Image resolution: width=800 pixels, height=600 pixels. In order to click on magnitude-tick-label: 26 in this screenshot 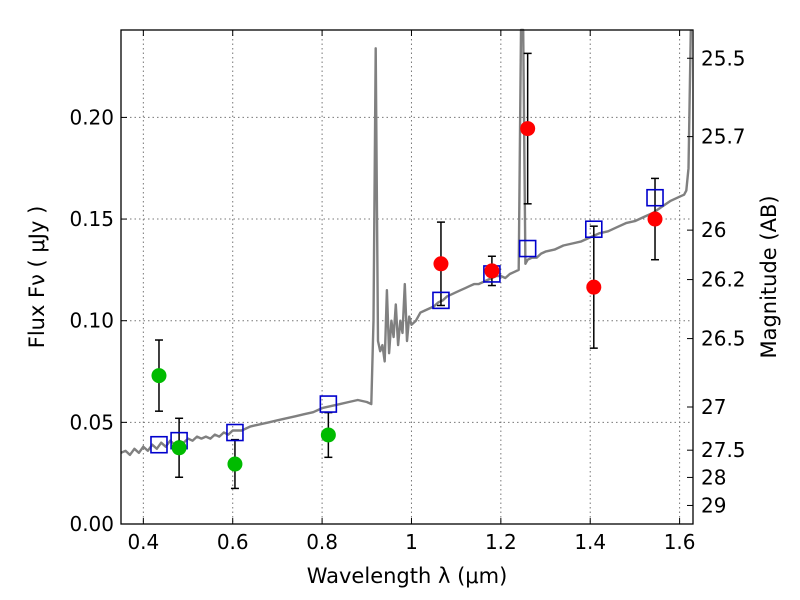, I will do `click(713, 230)`.